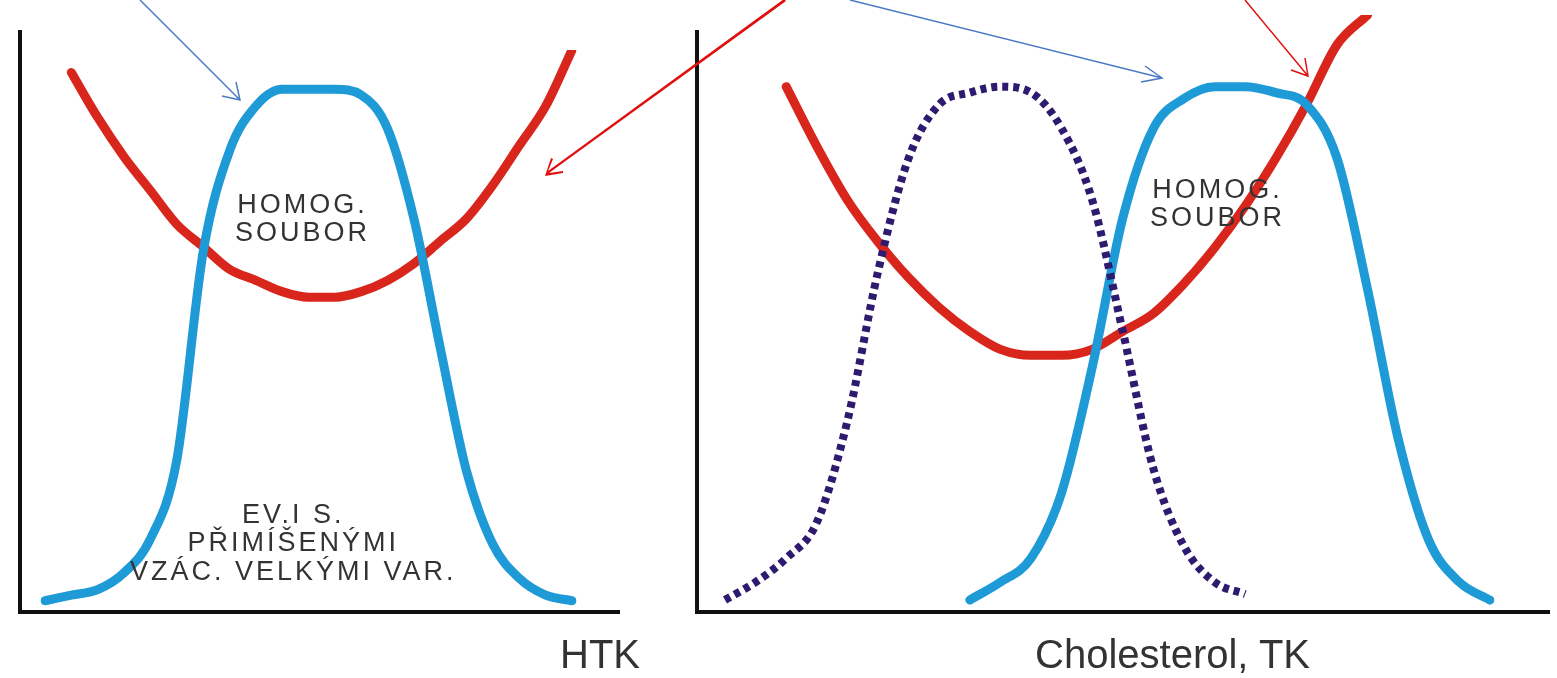 The image size is (1557, 678). I want to click on annotation: HOMOG. SOUBOR, so click(303, 218).